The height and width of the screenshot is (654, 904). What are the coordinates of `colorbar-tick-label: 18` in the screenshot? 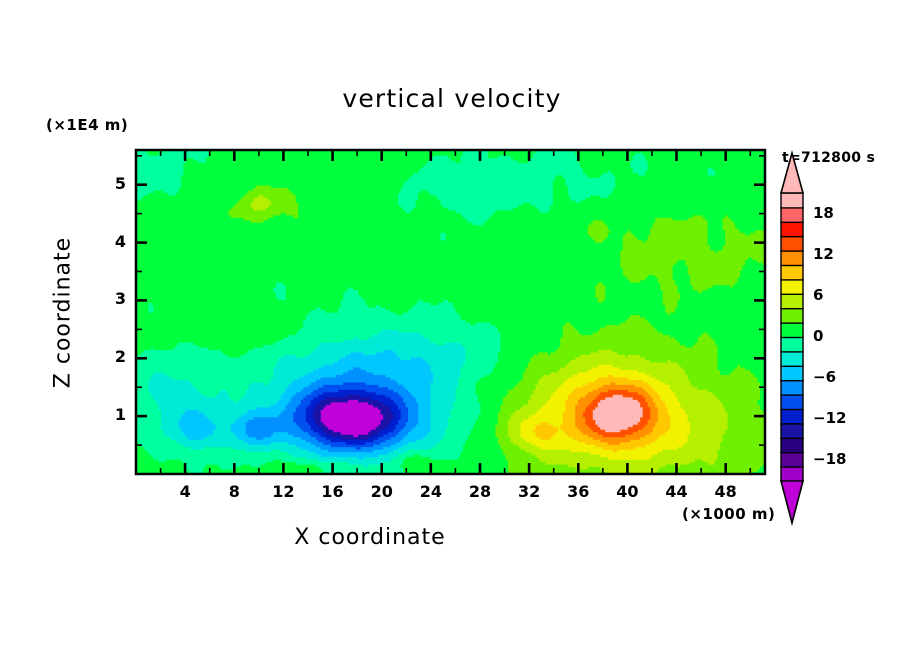 It's located at (823, 212).